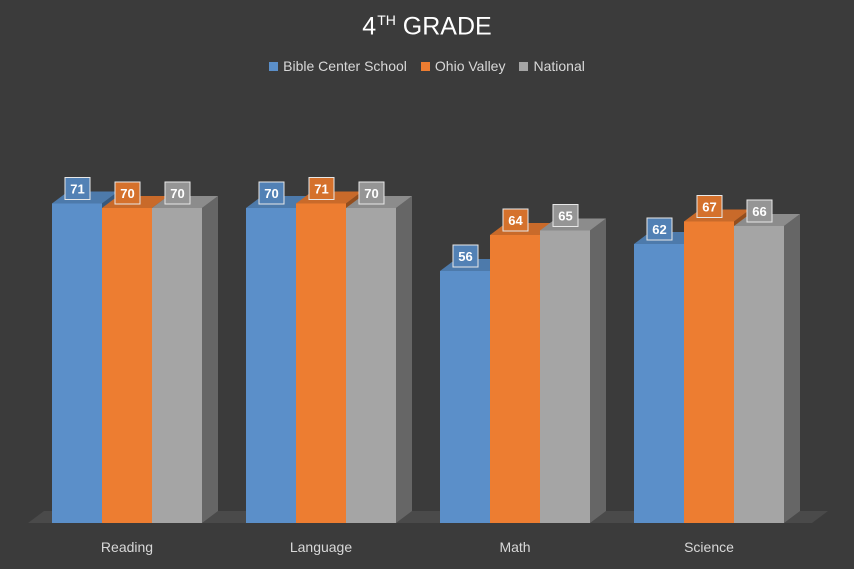  What do you see at coordinates (404, 359) in the screenshot?
I see `bar-side-language-national` at bounding box center [404, 359].